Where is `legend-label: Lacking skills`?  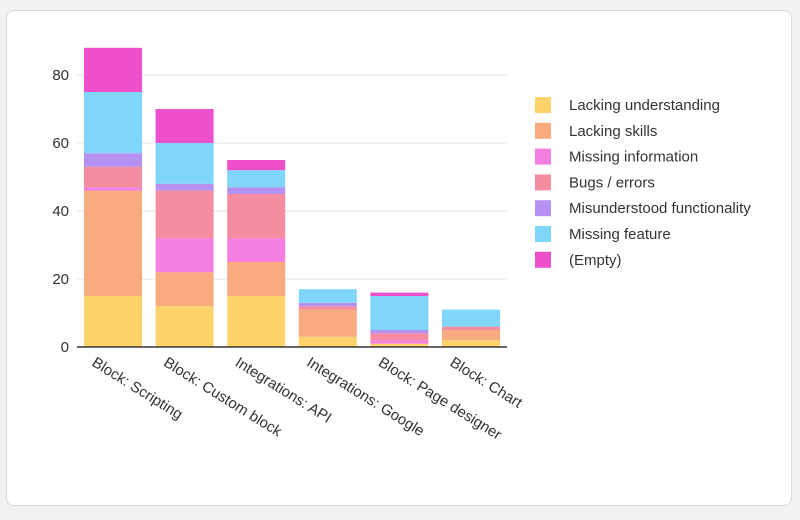
legend-label: Lacking skills is located at coordinates (613, 131).